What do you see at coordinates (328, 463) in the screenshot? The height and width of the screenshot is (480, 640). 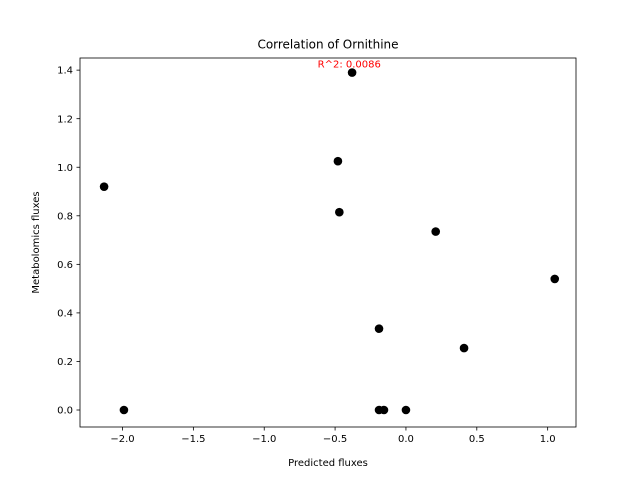 I see `x-axis-label: Predicted fluxes` at bounding box center [328, 463].